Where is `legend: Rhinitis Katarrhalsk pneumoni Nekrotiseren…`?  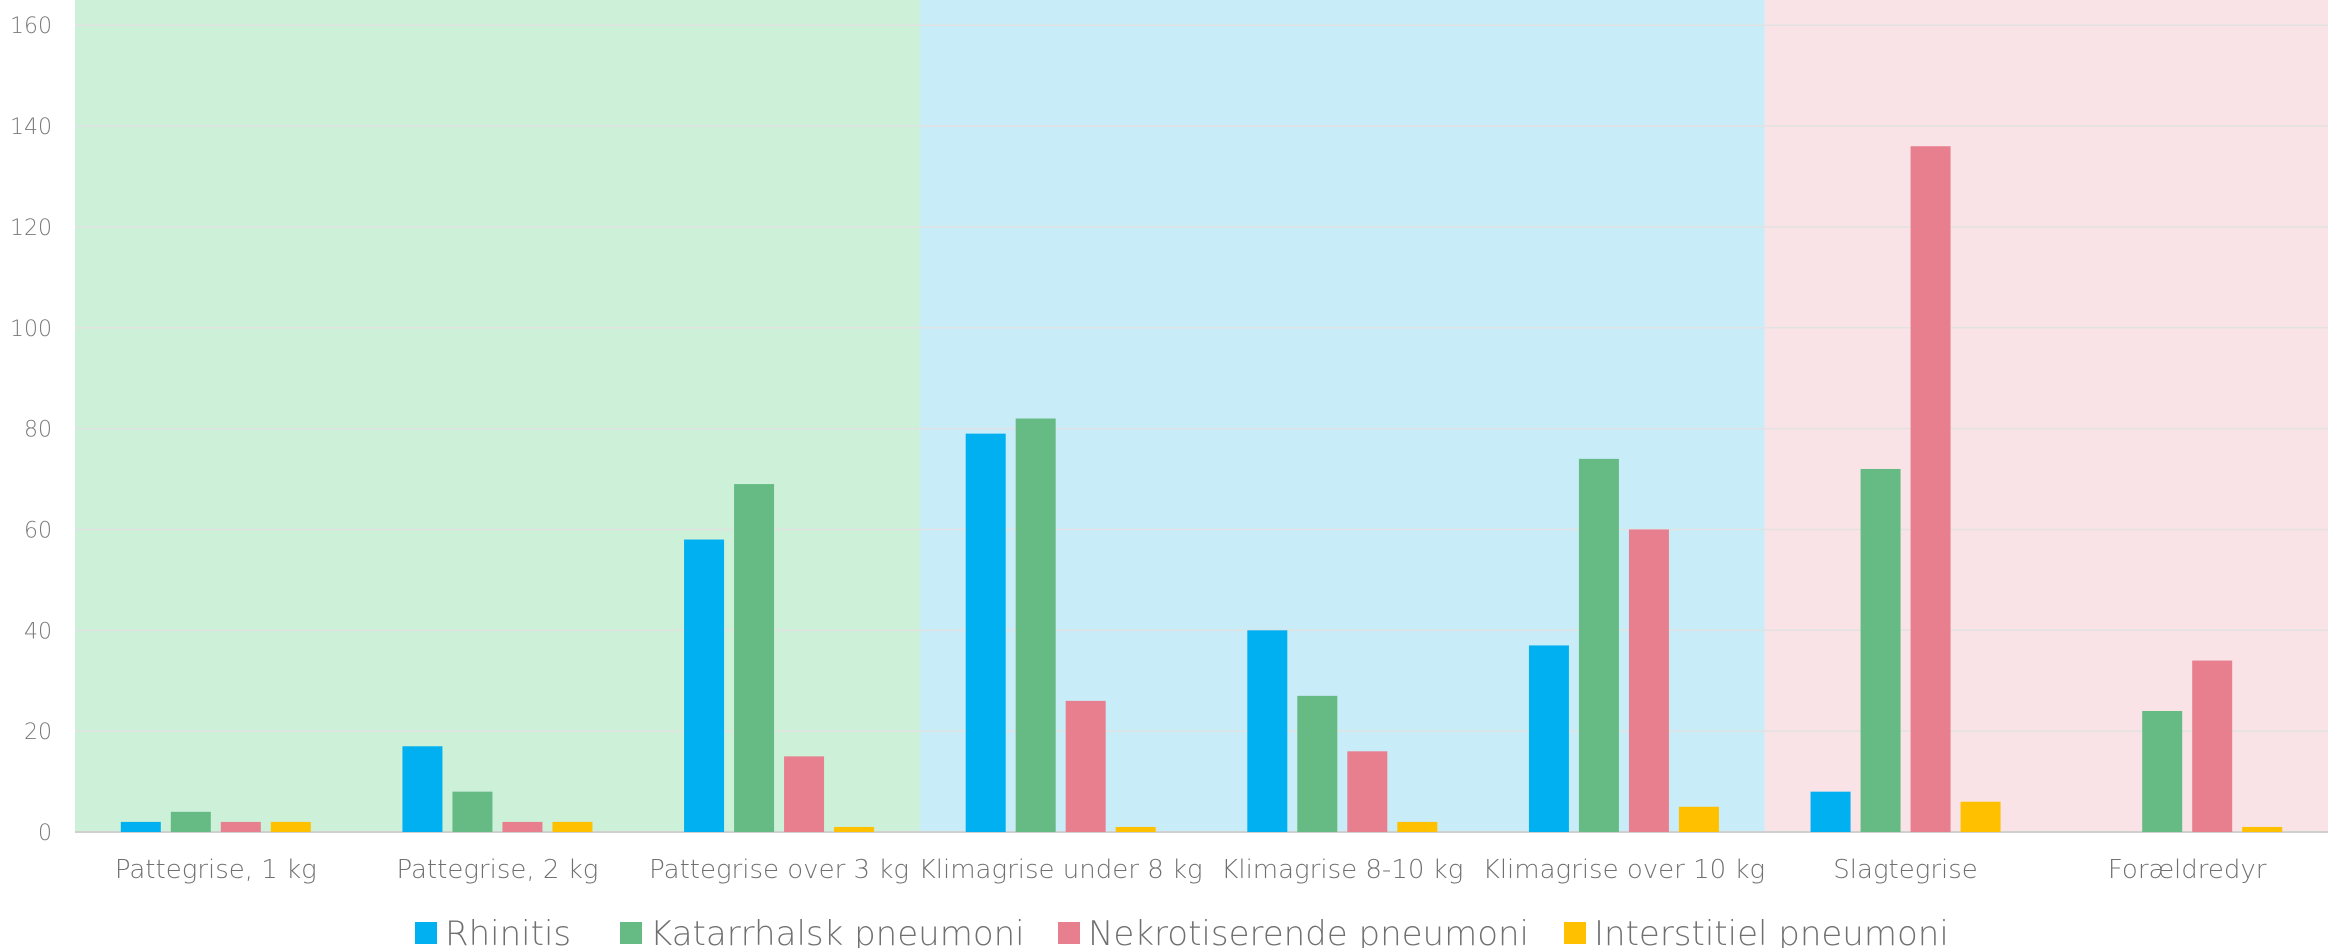
legend: Rhinitis Katarrhalsk pneumoni Nekrotiseren… is located at coordinates (1182, 931).